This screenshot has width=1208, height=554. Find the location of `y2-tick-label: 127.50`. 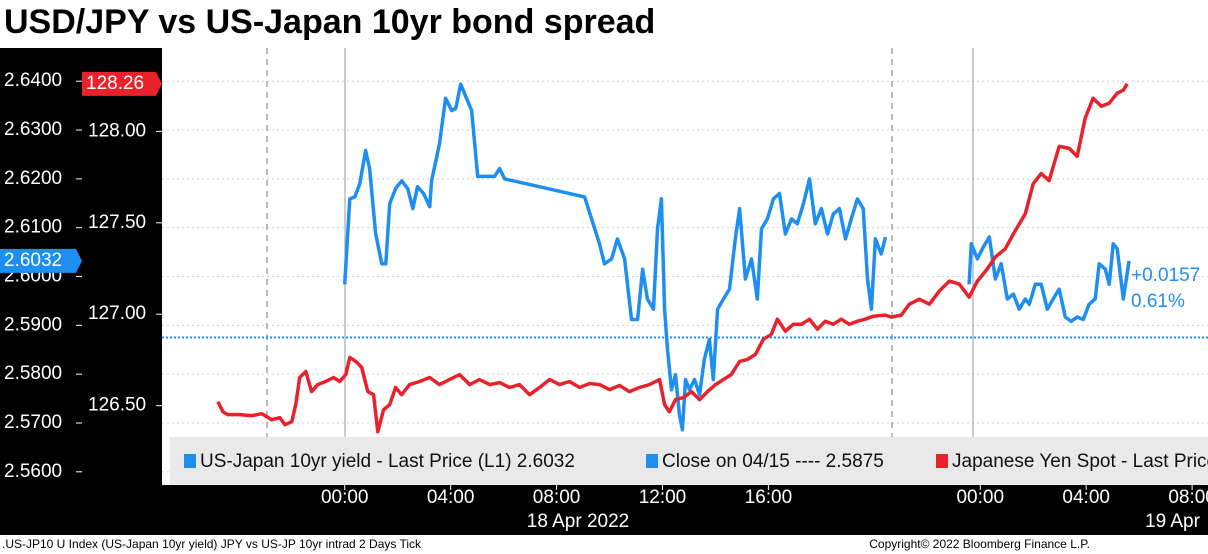

y2-tick-label: 127.50 is located at coordinates (117, 222).